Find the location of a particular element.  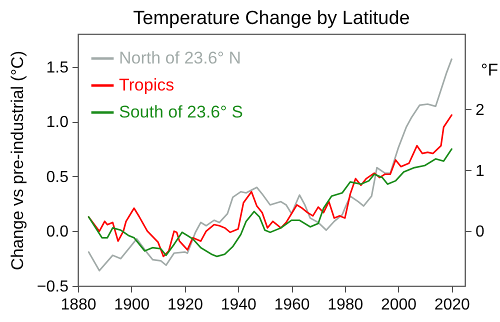

x-tick-label: 1900 is located at coordinates (132, 305).